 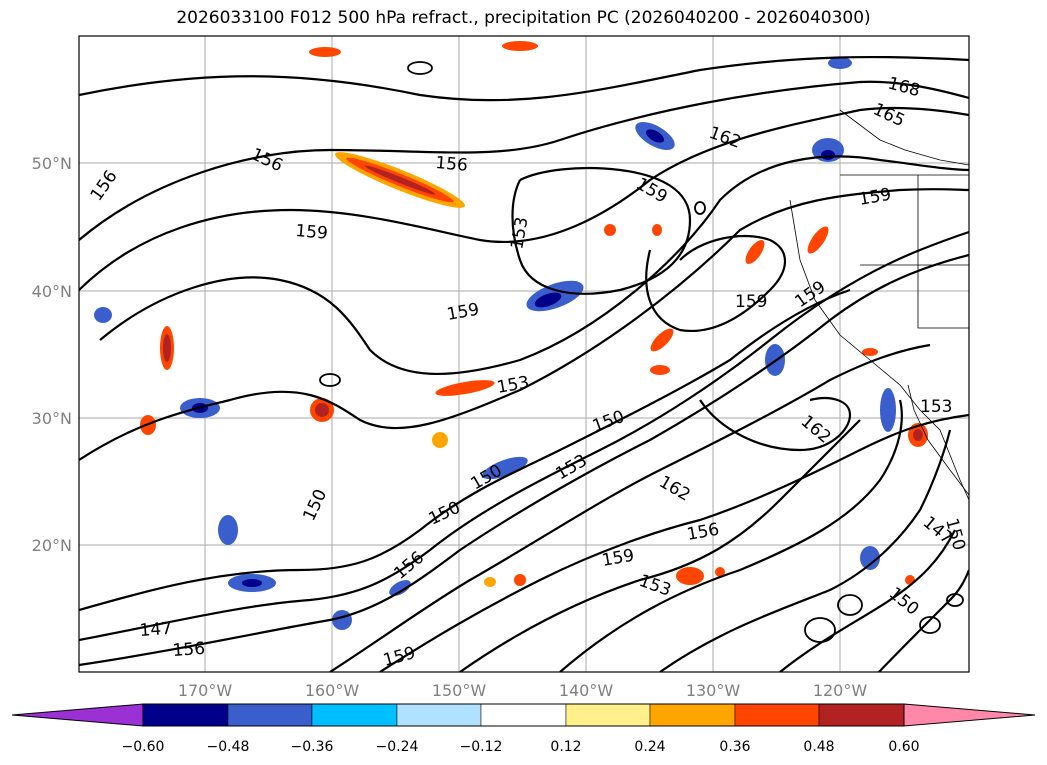 What do you see at coordinates (312, 747) in the screenshot?
I see `colorbar-tick-label: −0.36` at bounding box center [312, 747].